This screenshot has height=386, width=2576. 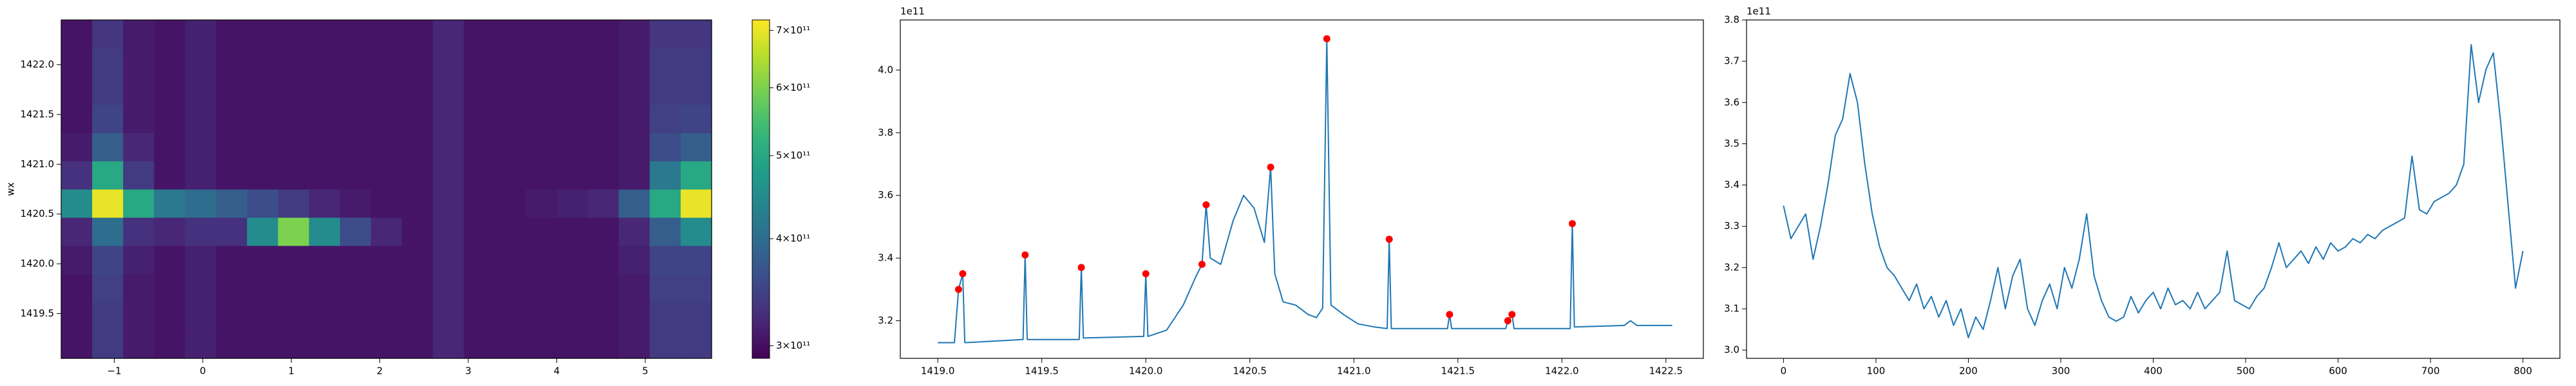 I want to click on colorbar-tick-label: 6×10¹¹, so click(x=793, y=87).